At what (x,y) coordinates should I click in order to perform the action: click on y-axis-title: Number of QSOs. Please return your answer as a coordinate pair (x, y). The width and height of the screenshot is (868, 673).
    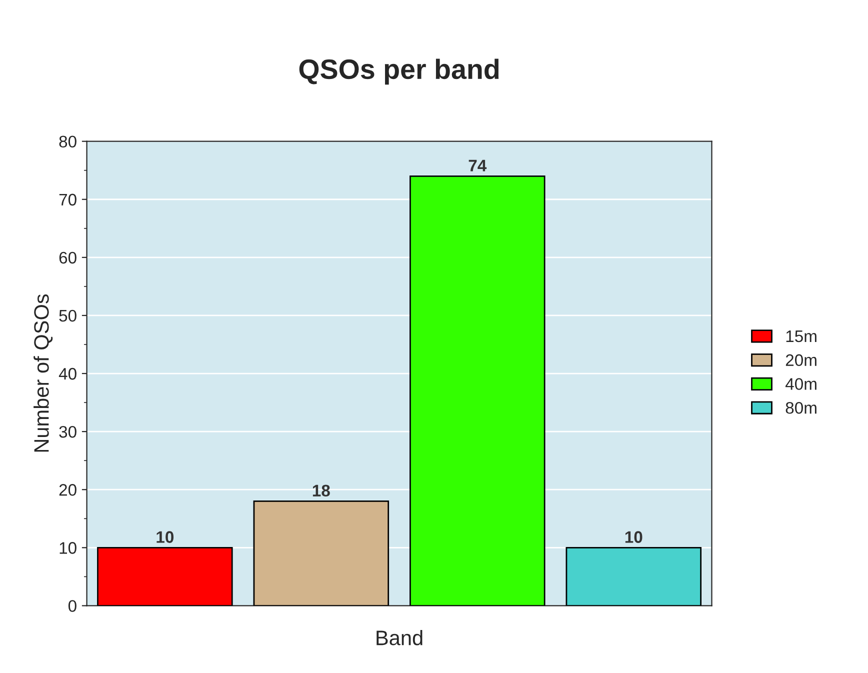
    Looking at the image, I should click on (43, 373).